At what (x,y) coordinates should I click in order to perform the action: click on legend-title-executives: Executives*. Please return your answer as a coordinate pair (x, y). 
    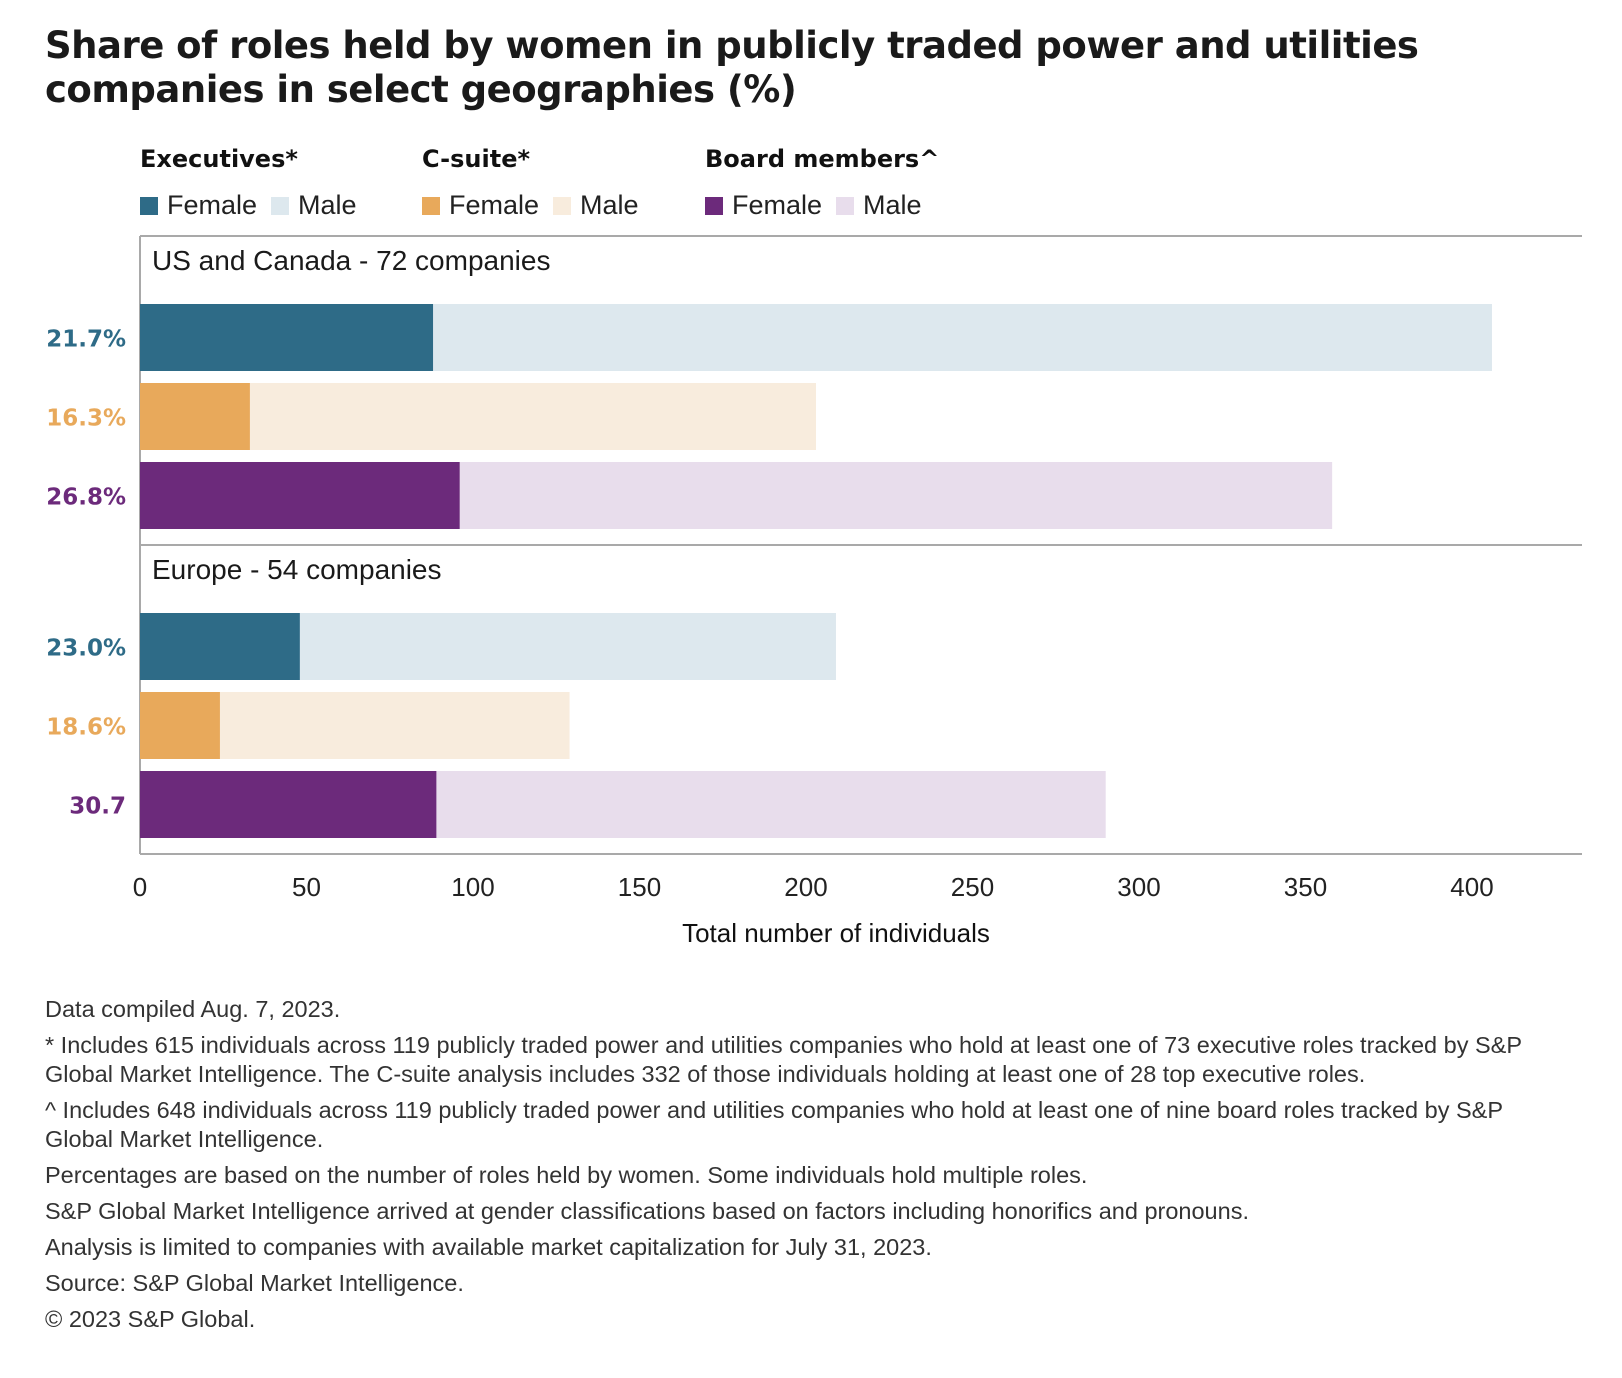
    Looking at the image, I should click on (219, 159).